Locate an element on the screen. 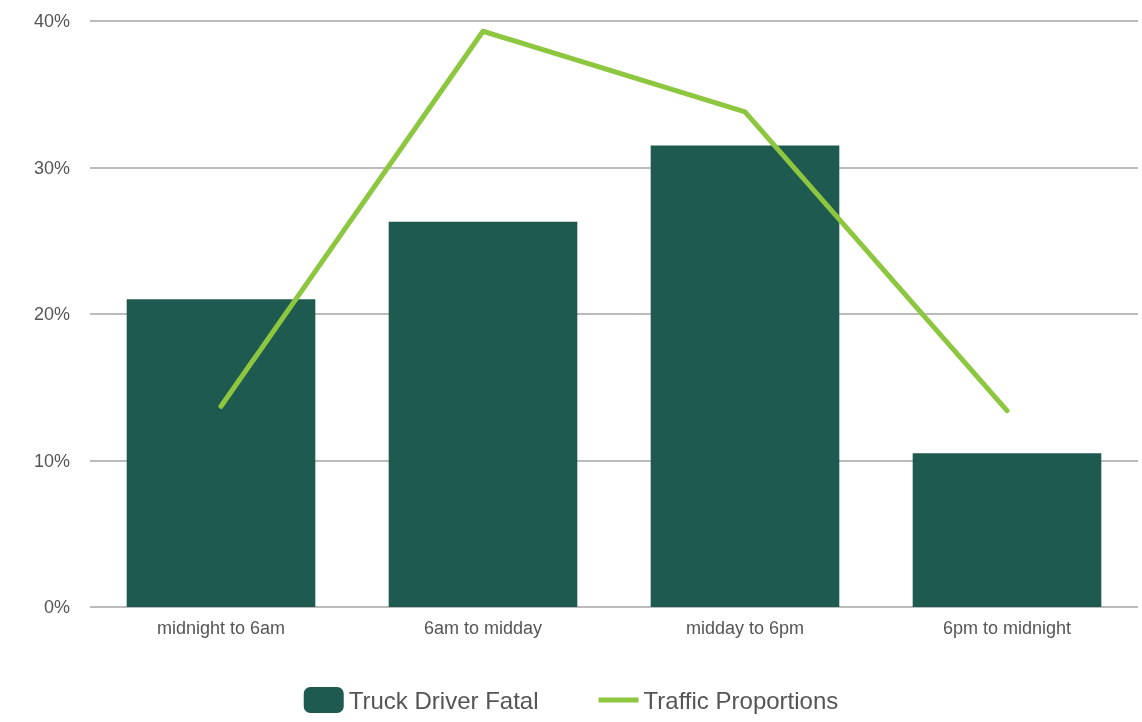  x-tick-label: 6pm to midnight is located at coordinates (1007, 628).